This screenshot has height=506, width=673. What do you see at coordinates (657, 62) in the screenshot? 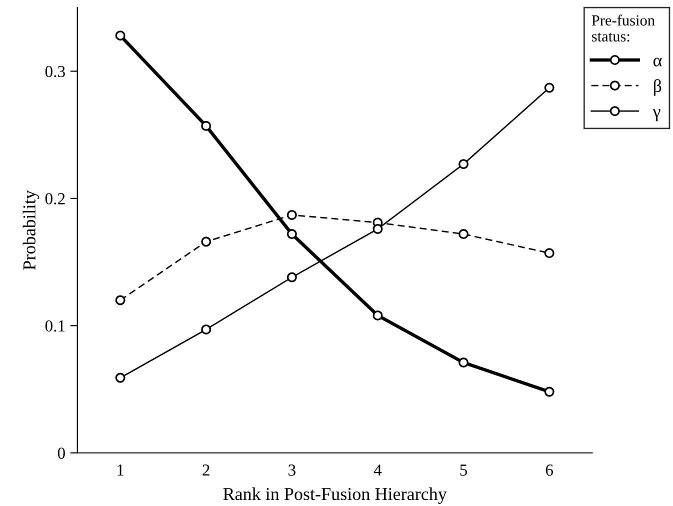
I see `legend-label: α` at bounding box center [657, 62].